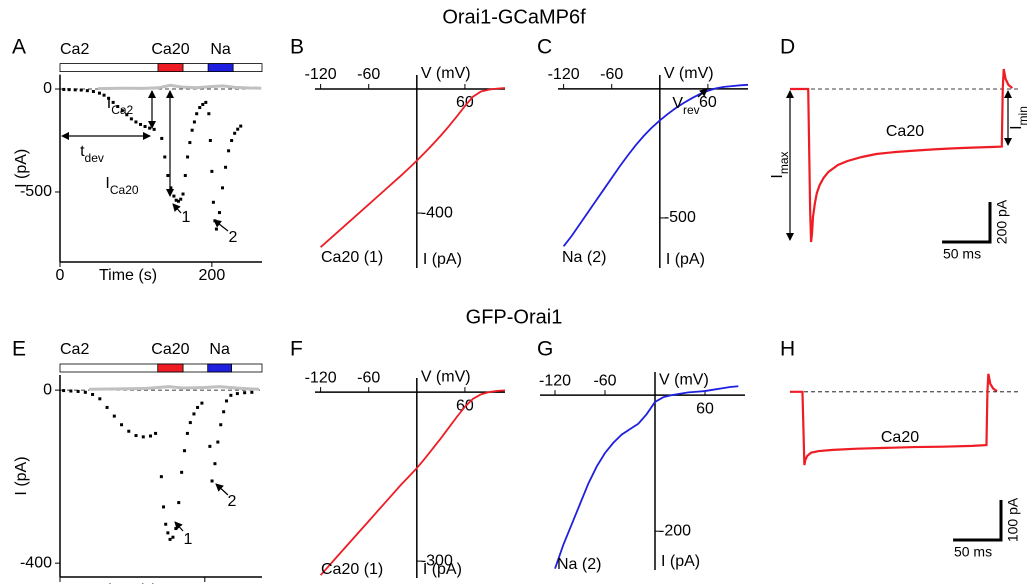 This screenshot has width=1028, height=584. Describe the element at coordinates (1013, 519) in the screenshot. I see `scale-label-y: 100 pA` at that location.